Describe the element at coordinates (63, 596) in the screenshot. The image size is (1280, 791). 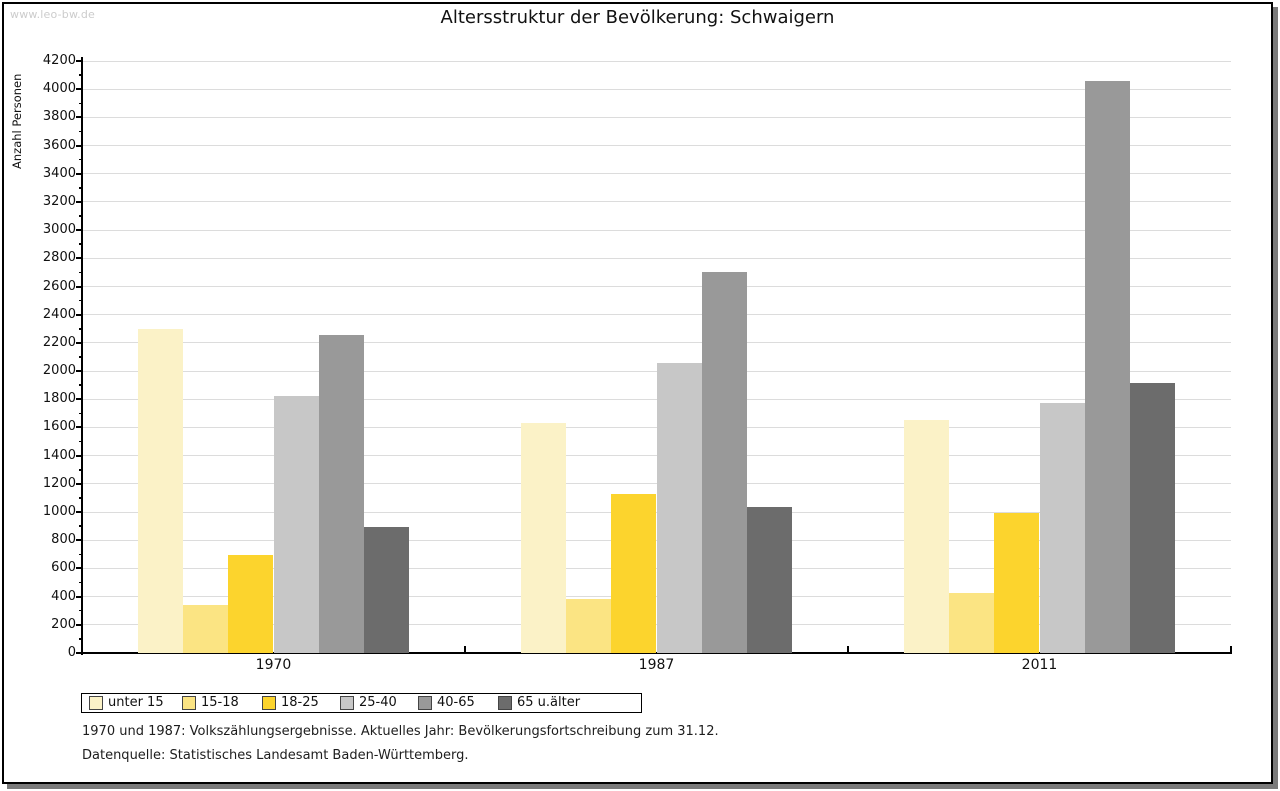
I see `y-tick-label: 400` at that location.